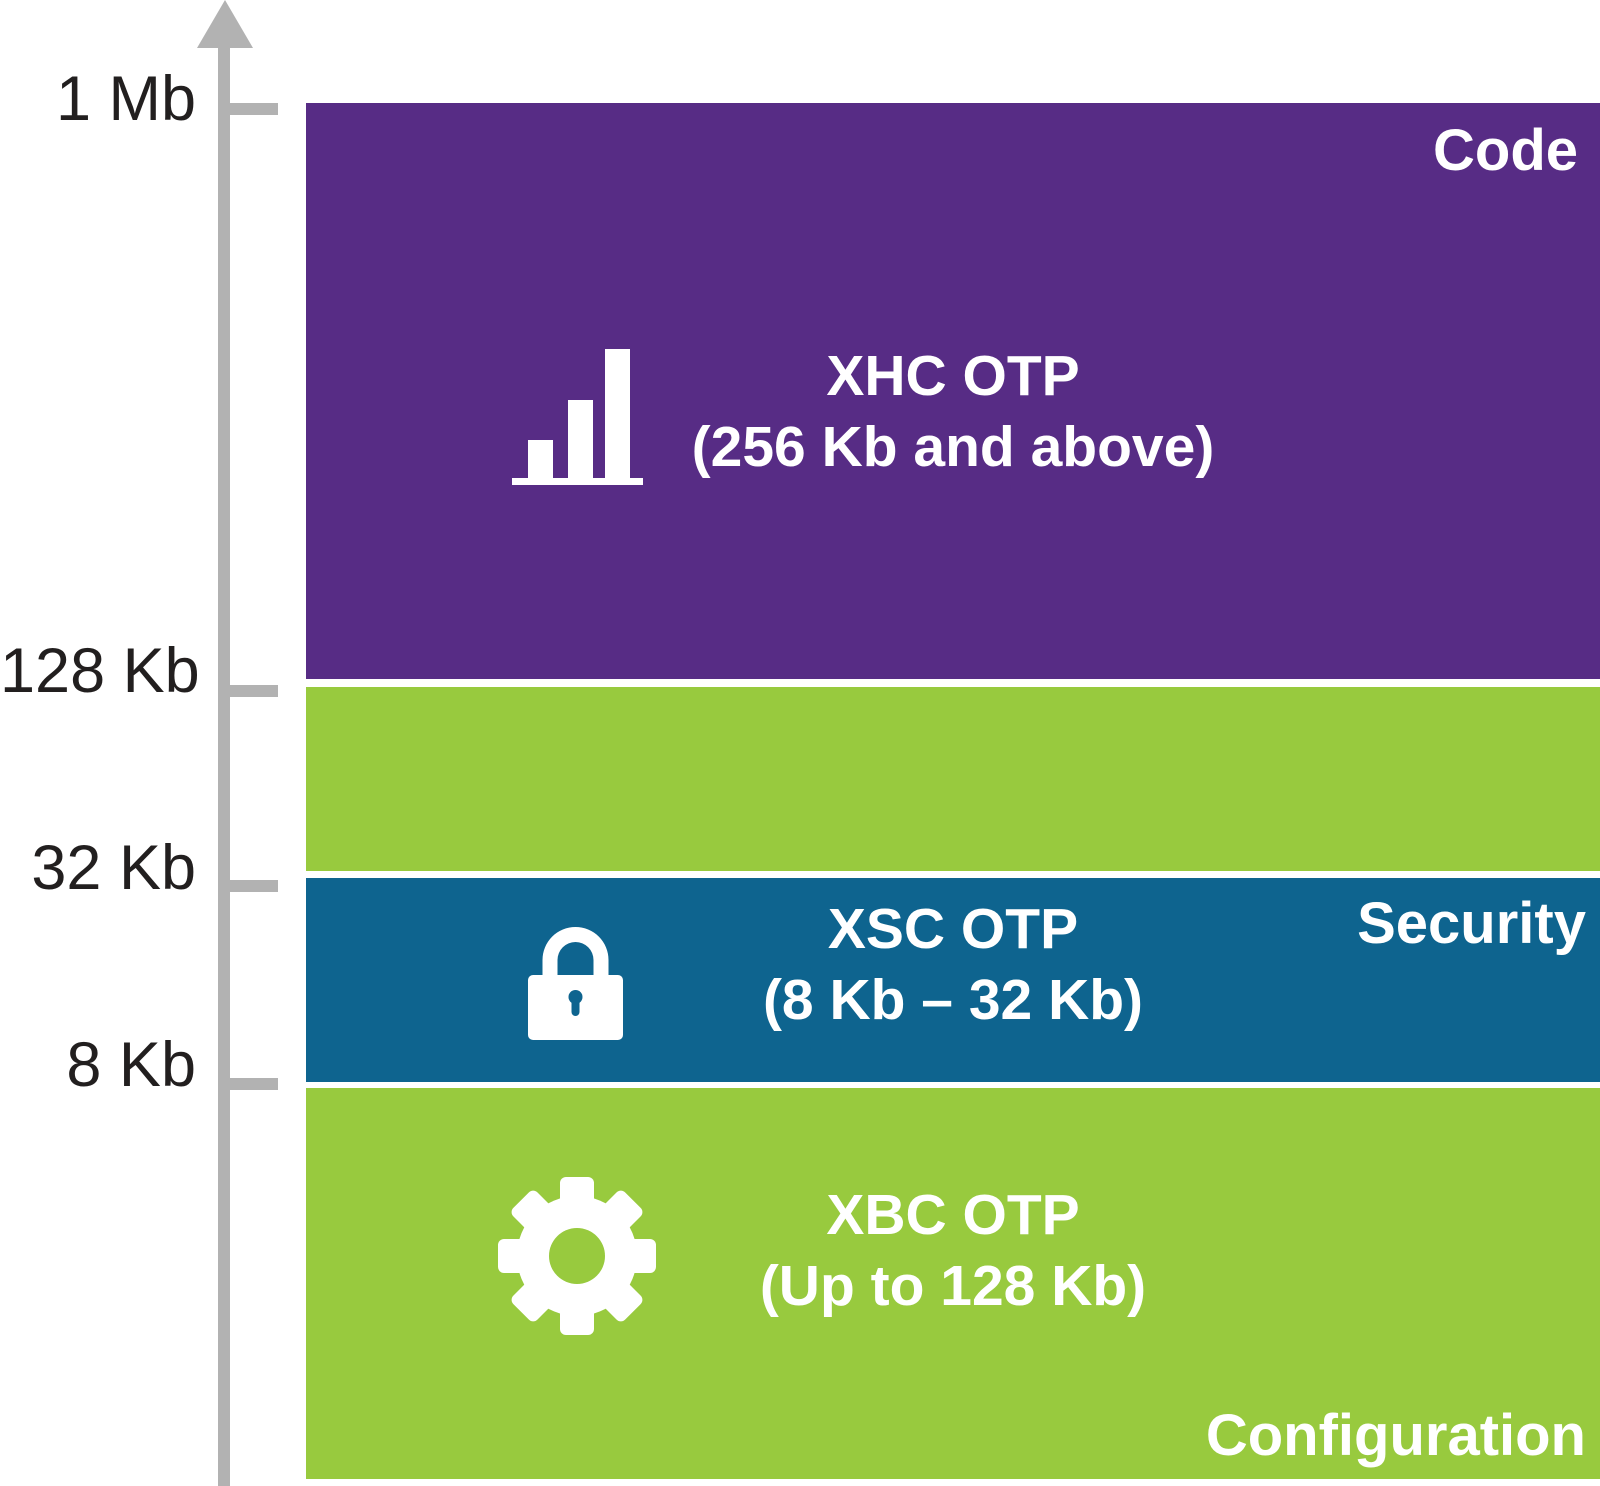 This screenshot has width=1600, height=1486. Describe the element at coordinates (254, 886) in the screenshot. I see `tick-32kb` at that location.